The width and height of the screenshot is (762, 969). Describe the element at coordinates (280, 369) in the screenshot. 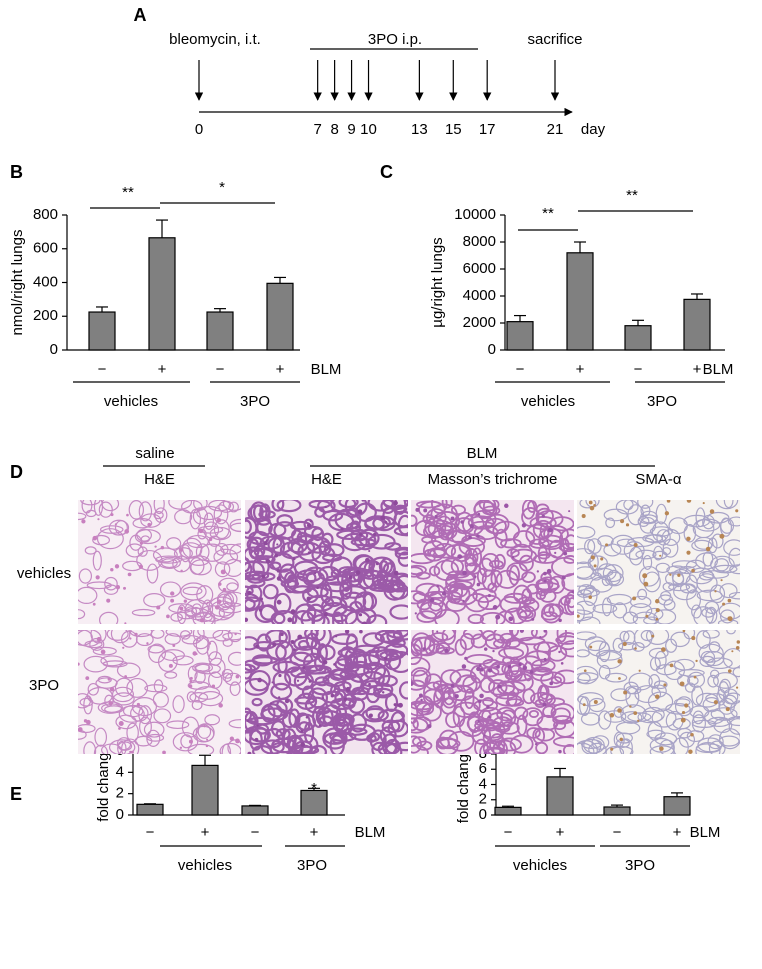

I see `category-label: +` at that location.